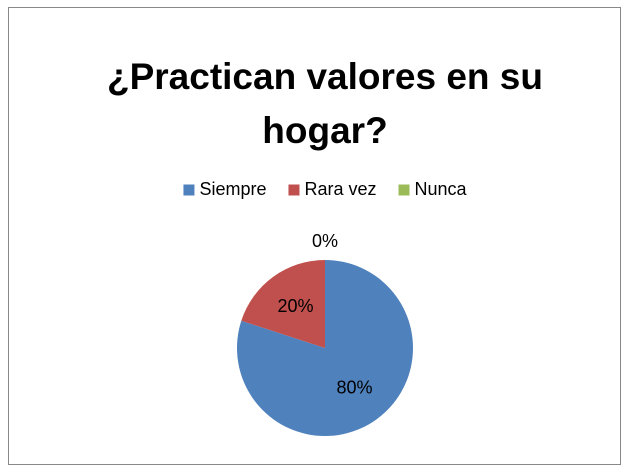 The image size is (631, 476). I want to click on data-label: 0%, so click(325, 241).